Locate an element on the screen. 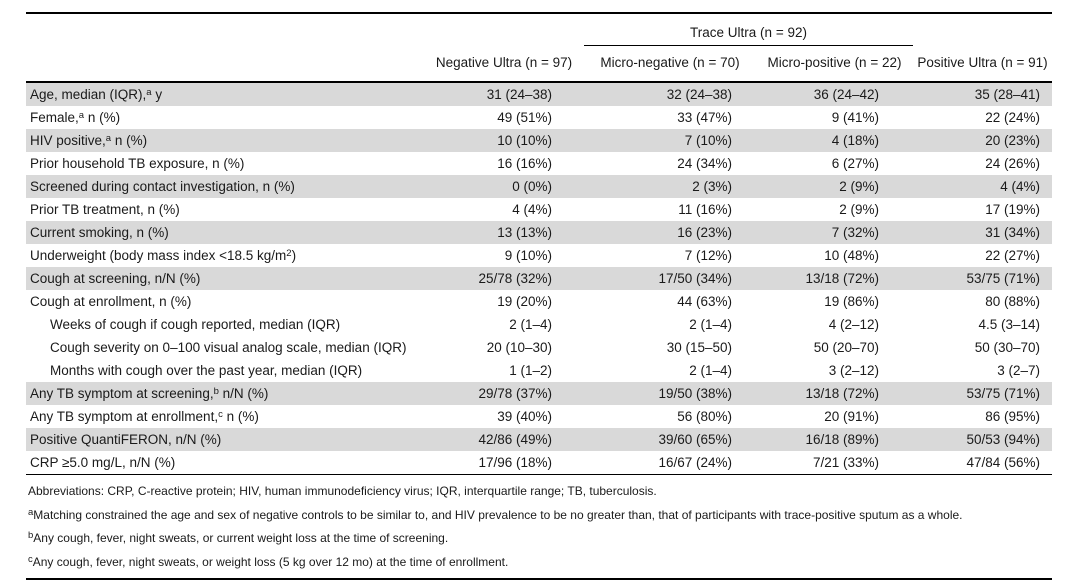 This screenshot has height=586, width=1080. cell-value: 7 (10%) is located at coordinates (708, 140).